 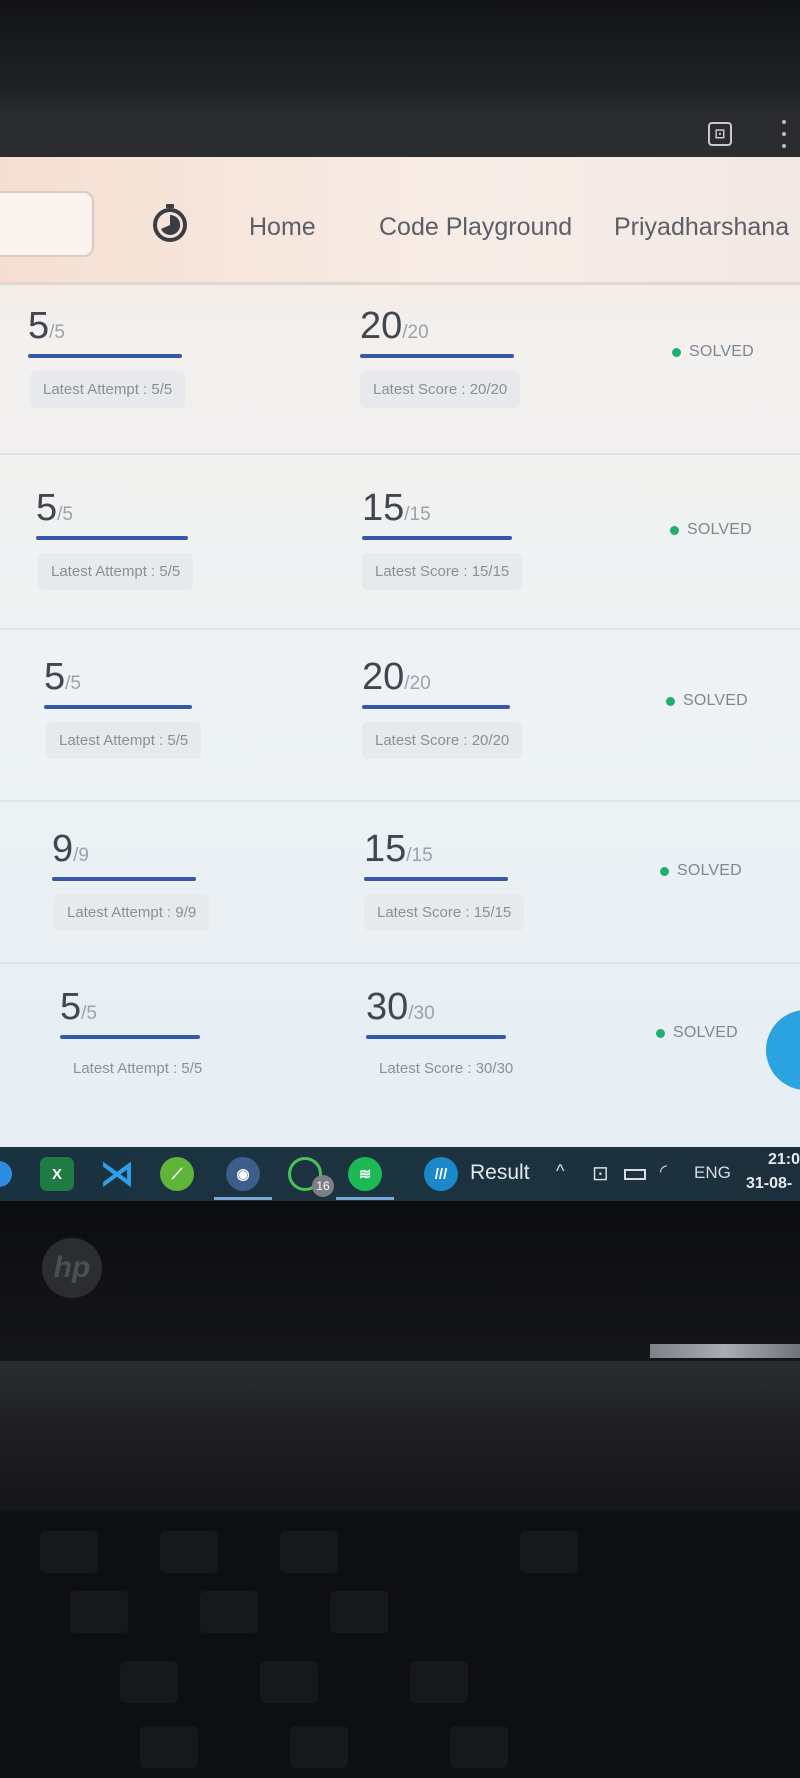 What do you see at coordinates (47, 224) in the screenshot?
I see `search-input` at bounding box center [47, 224].